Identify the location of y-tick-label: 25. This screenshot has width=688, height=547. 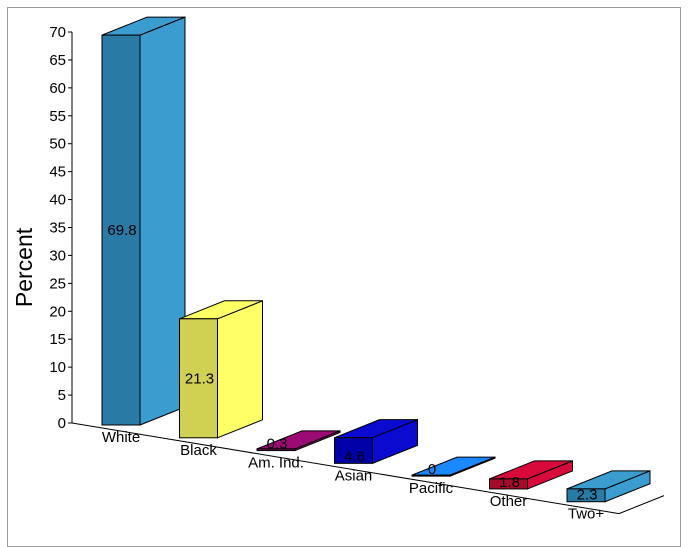
(57, 283).